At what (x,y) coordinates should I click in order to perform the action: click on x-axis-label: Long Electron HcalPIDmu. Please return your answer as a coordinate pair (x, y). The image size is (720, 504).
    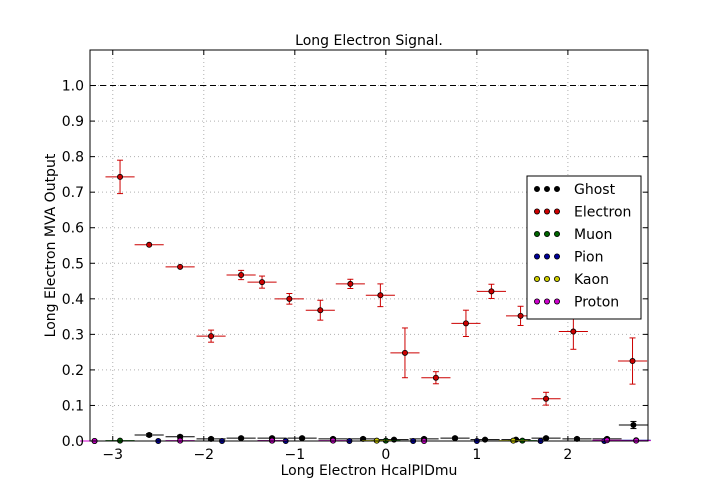
    Looking at the image, I should click on (369, 471).